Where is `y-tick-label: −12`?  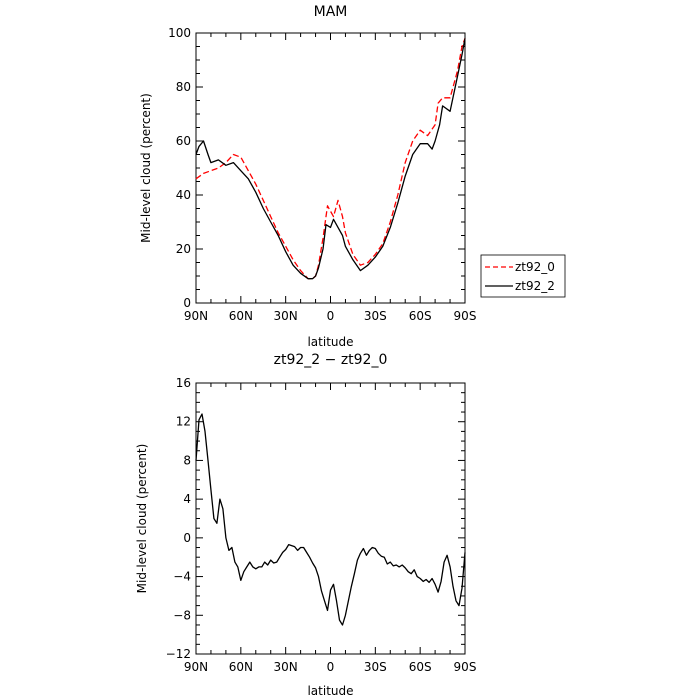 y-tick-label: −12 is located at coordinates (178, 654).